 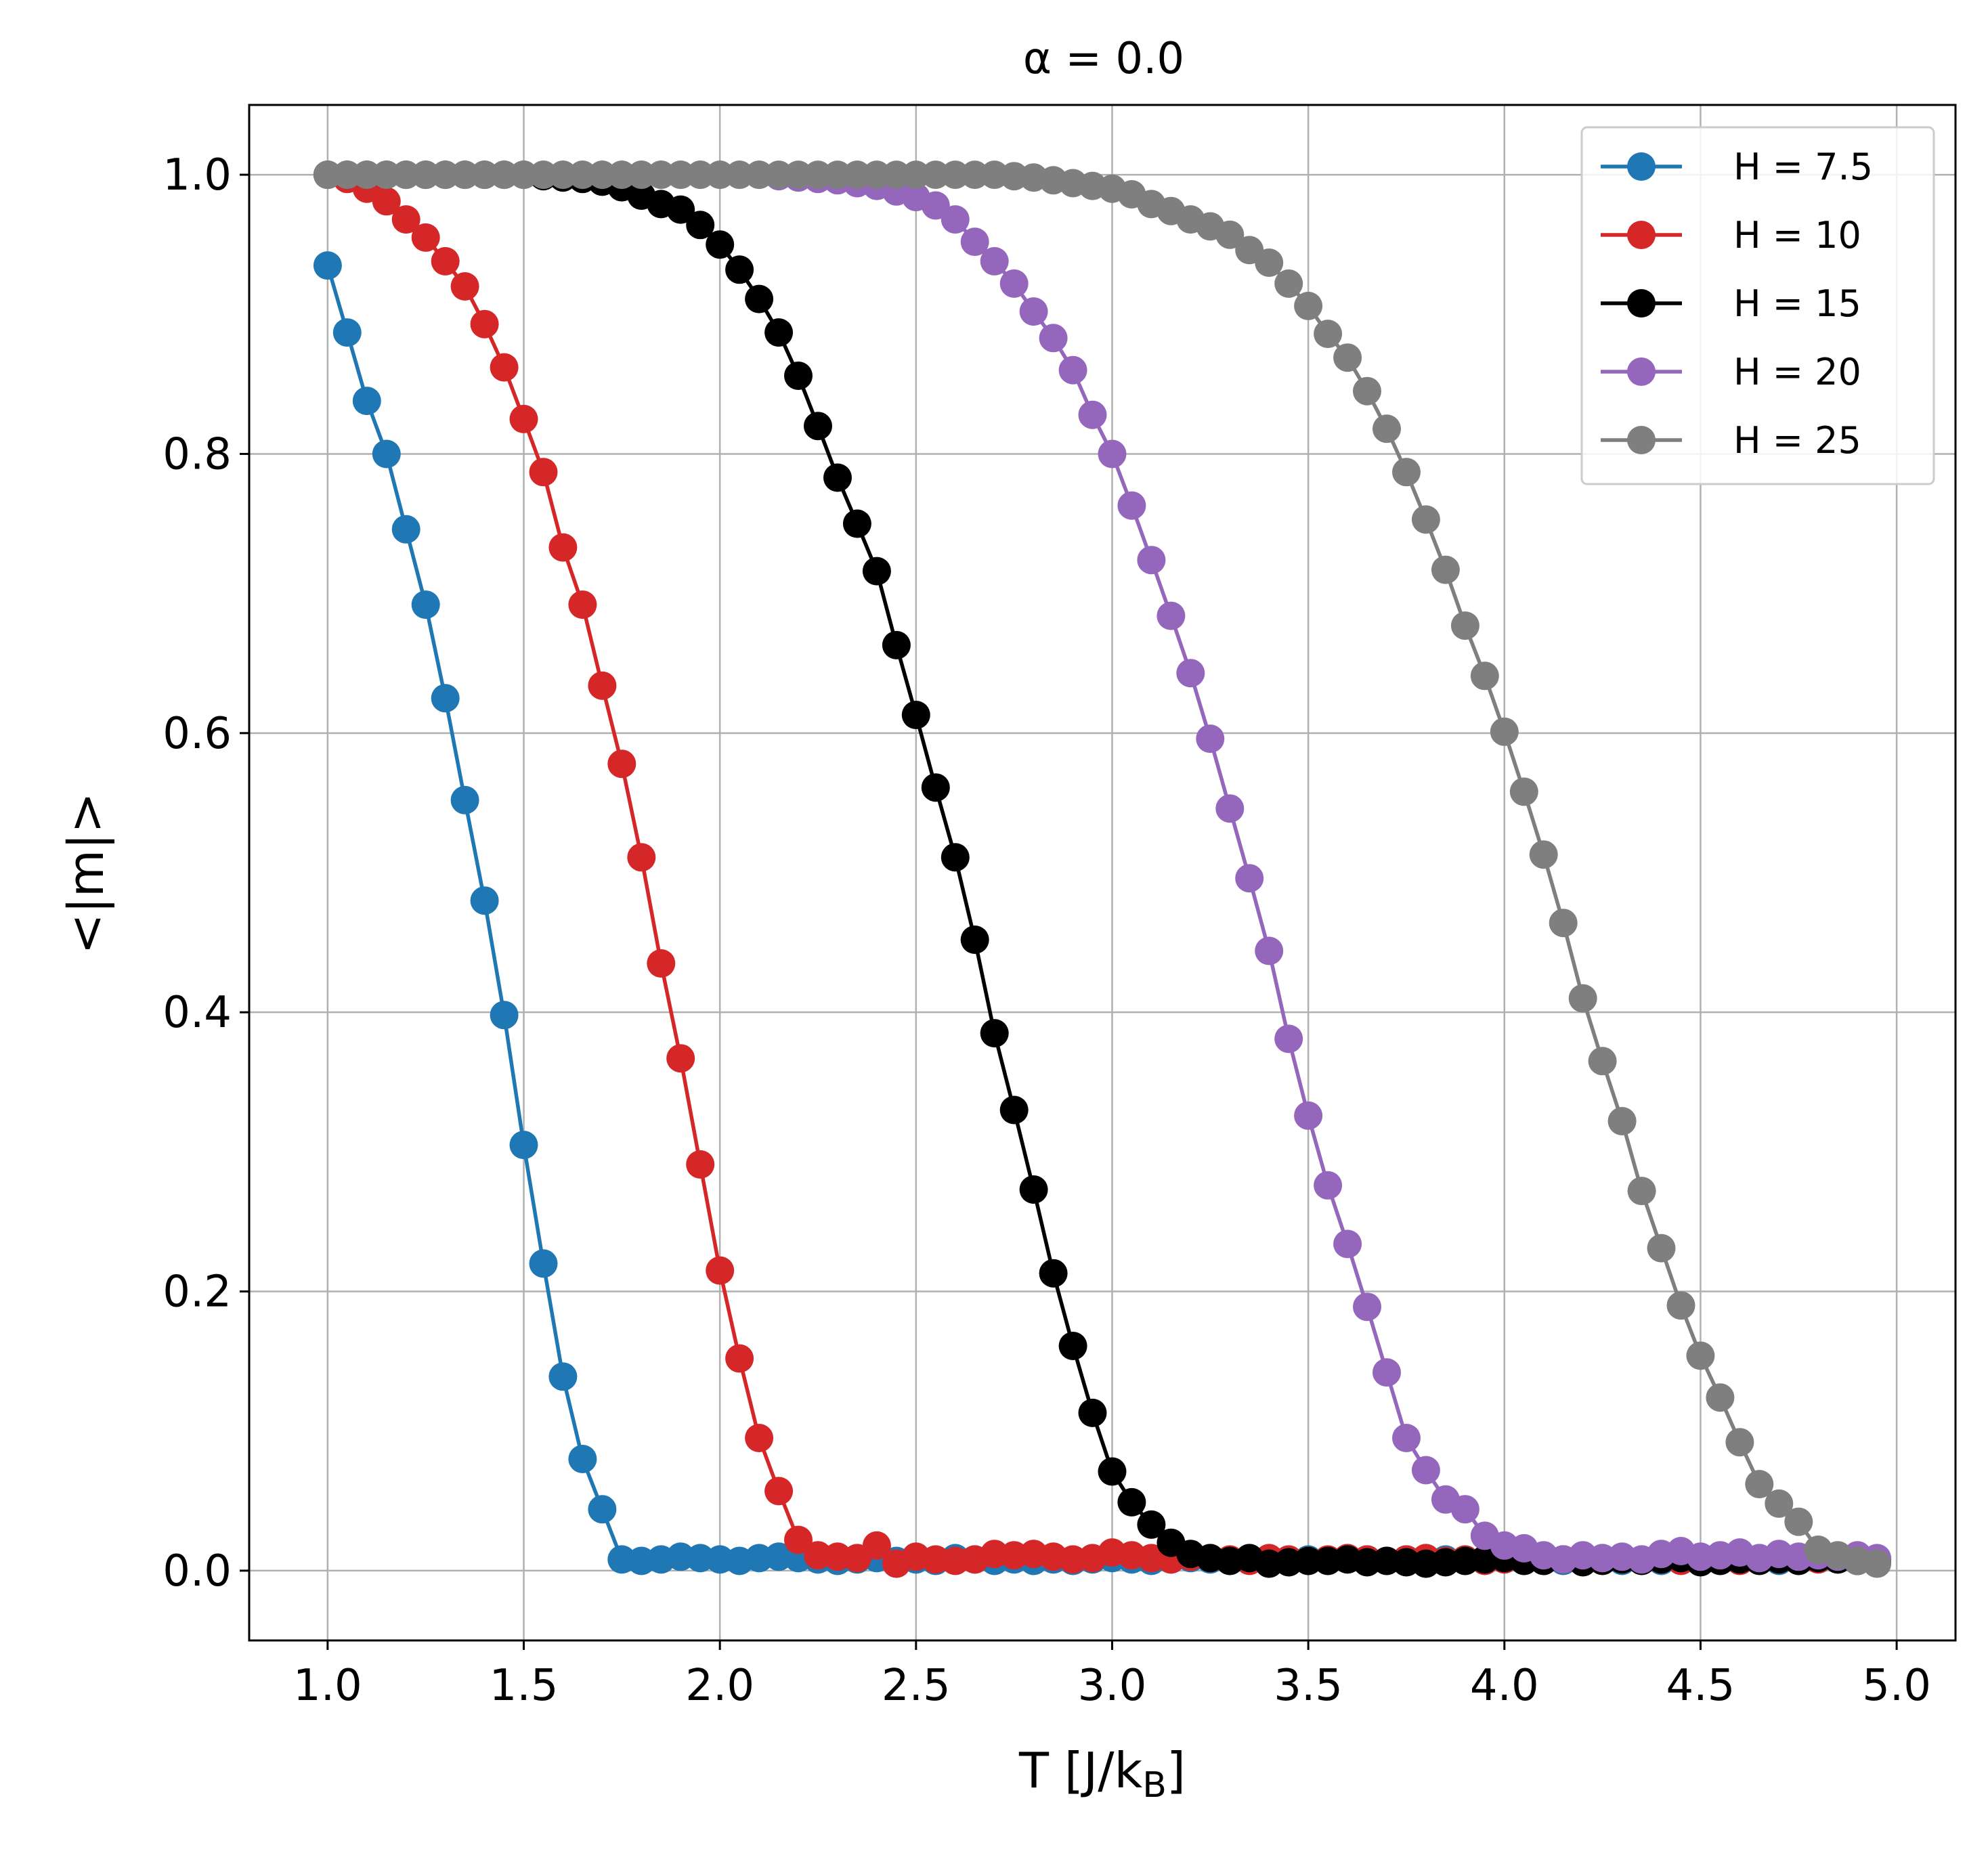 What do you see at coordinates (1154, 1786) in the screenshot?
I see `x-axis-label-subscript: B` at bounding box center [1154, 1786].